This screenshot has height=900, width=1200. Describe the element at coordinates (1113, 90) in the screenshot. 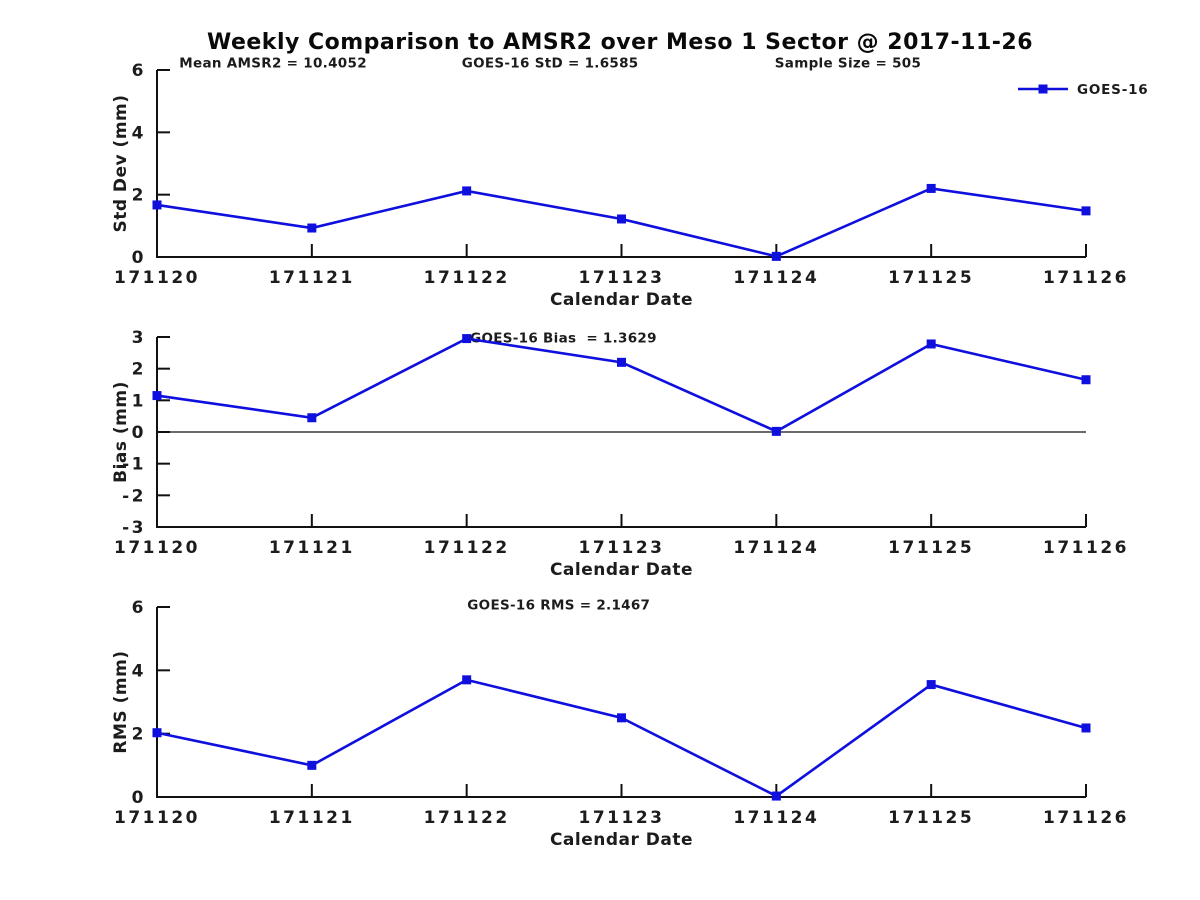

I see `legend-label: GOES-16` at that location.